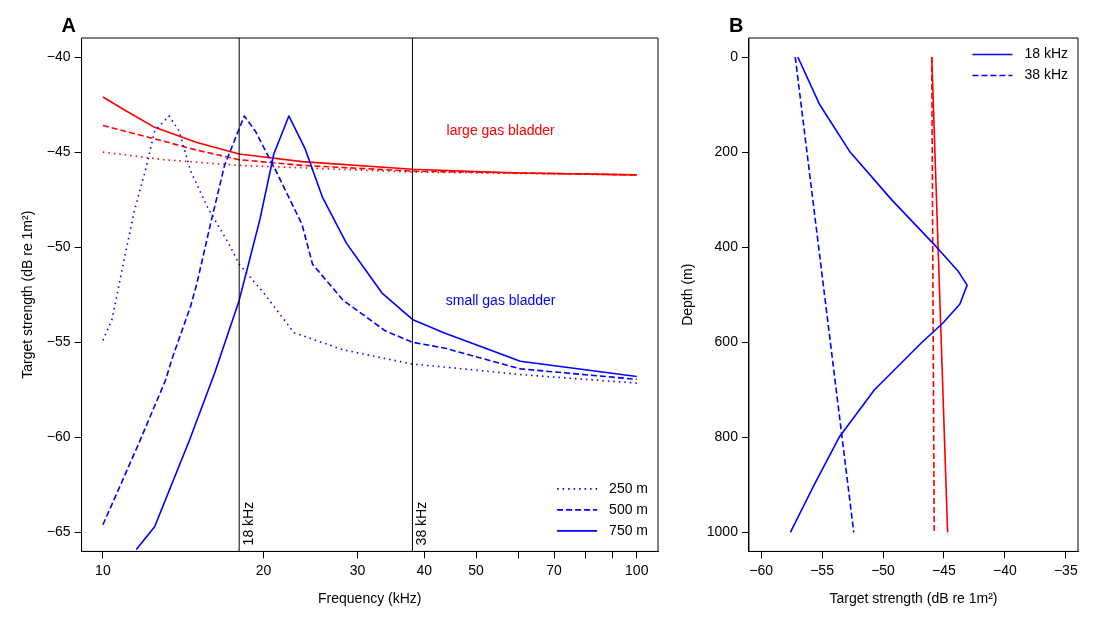  What do you see at coordinates (501, 130) in the screenshot?
I see `annotation: large gas bladder` at bounding box center [501, 130].